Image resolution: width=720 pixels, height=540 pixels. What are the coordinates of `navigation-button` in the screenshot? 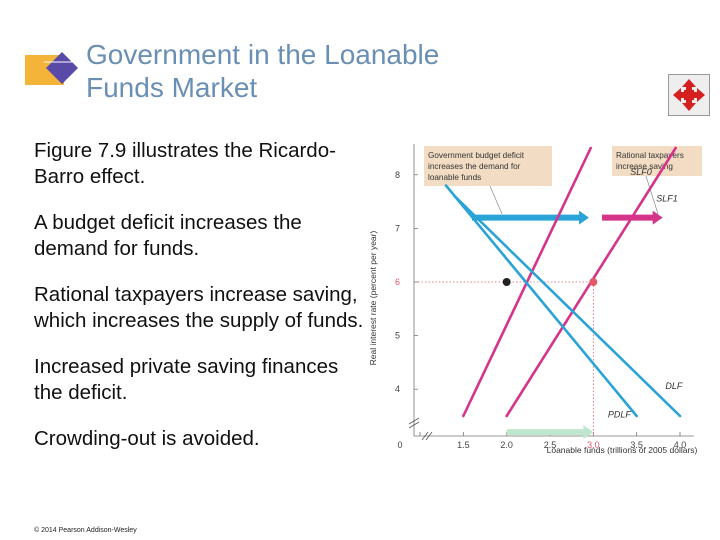 It's located at (689, 95).